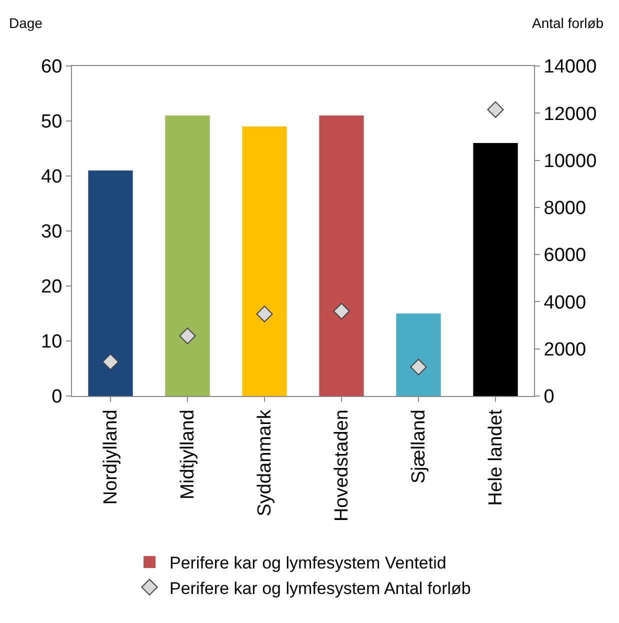 This screenshot has width=619, height=623. Describe the element at coordinates (570, 114) in the screenshot. I see `y2-tick-label: 12000` at that location.